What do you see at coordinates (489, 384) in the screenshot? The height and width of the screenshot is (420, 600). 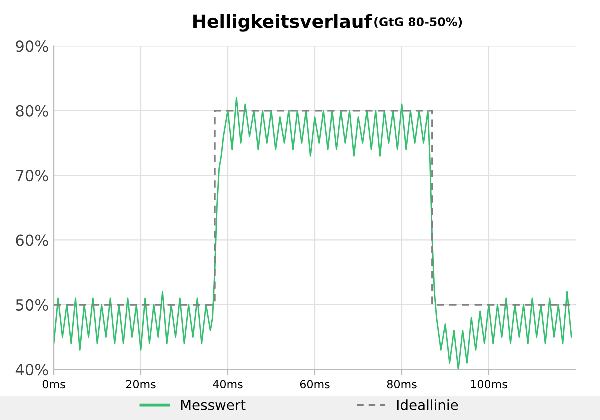 I see `x-tick-label: 100ms` at bounding box center [489, 384].